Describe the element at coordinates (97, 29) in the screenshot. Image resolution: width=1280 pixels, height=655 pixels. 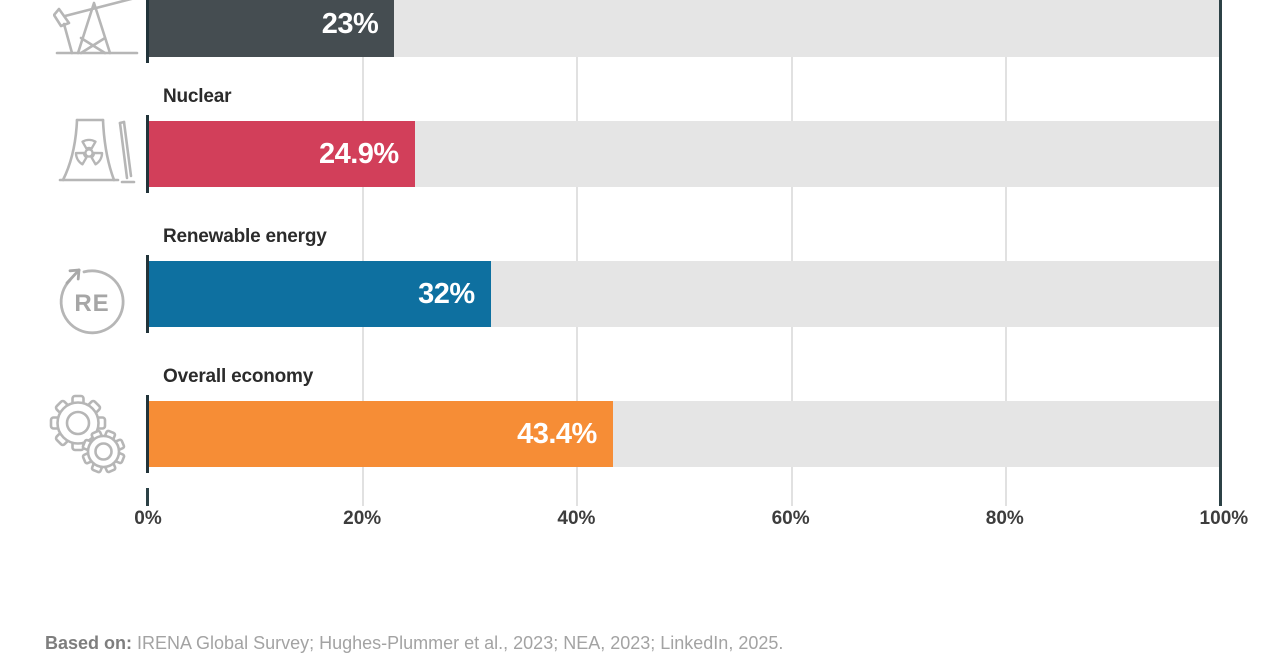
I see `oil-pumpjack-icon` at that location.